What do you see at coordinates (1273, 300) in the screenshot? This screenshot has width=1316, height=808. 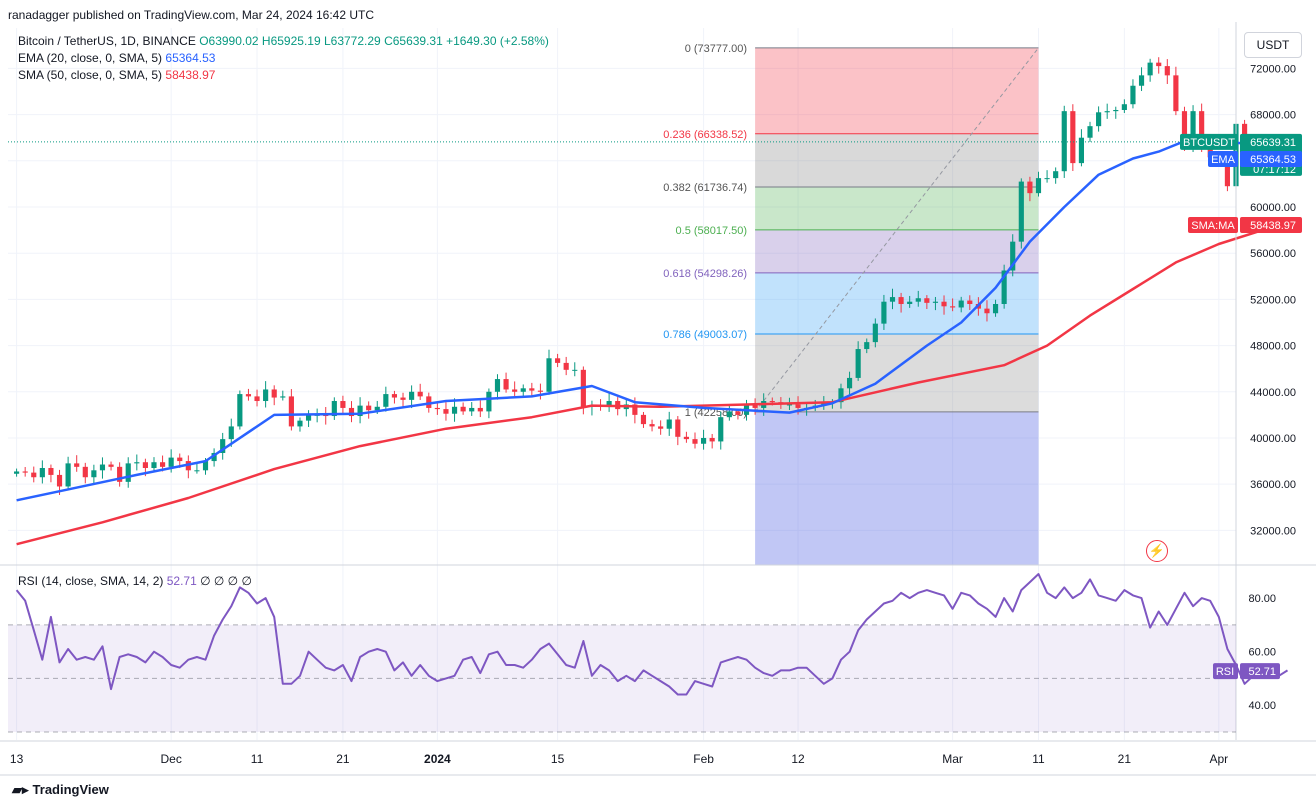 I see `price-tick-label: 52000.00` at bounding box center [1273, 300].